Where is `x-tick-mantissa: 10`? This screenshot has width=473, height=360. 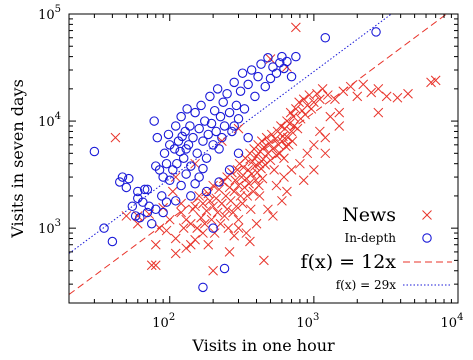 x-tick-mantissa: 10 is located at coordinates (449, 323).